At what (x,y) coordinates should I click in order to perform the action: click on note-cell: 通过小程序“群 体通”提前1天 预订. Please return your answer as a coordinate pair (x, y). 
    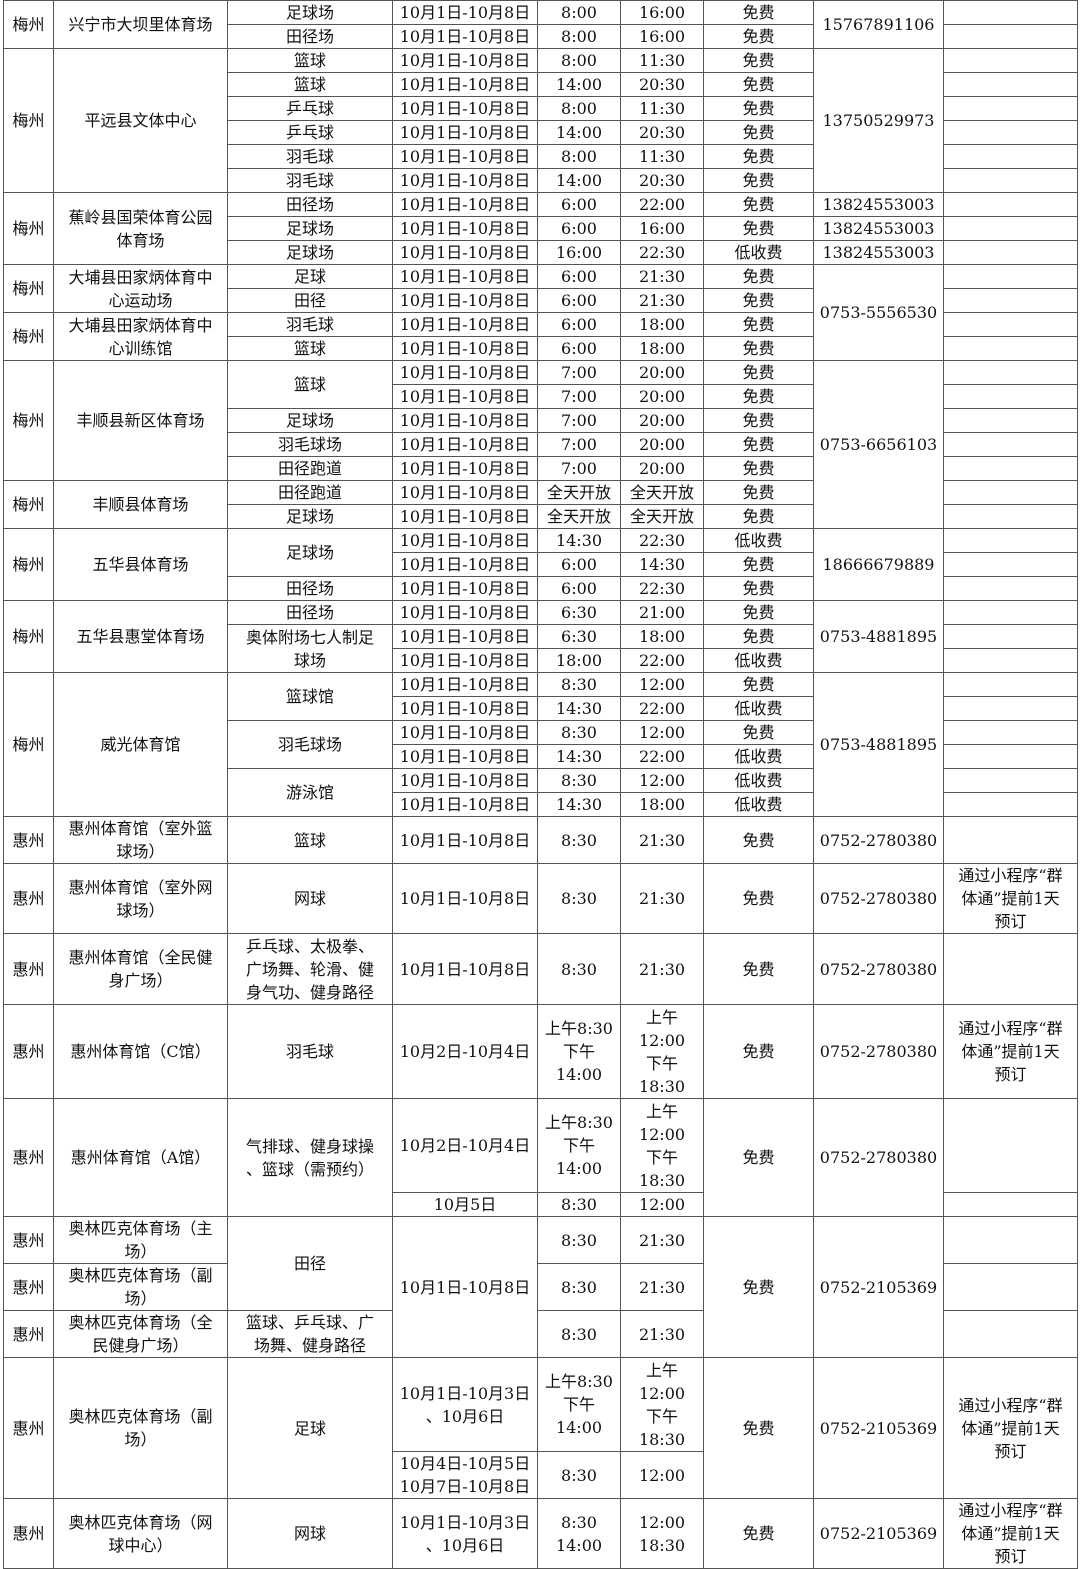
    Looking at the image, I should click on (1010, 1533).